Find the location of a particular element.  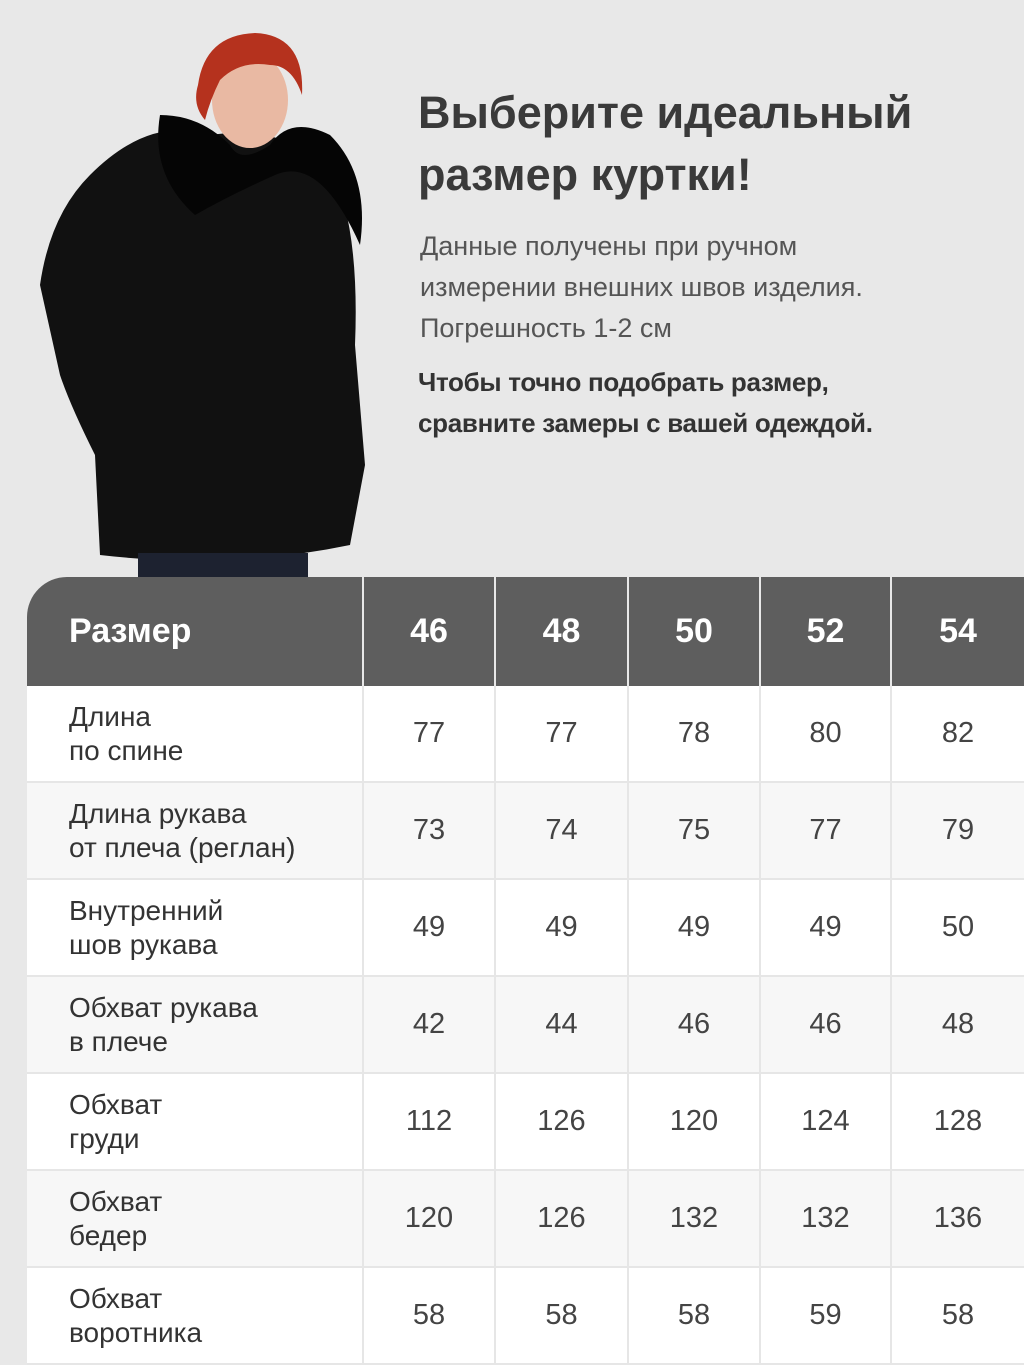

table-row: Внутренний шов рукава 49 49 49 49 50 is located at coordinates (525, 928).